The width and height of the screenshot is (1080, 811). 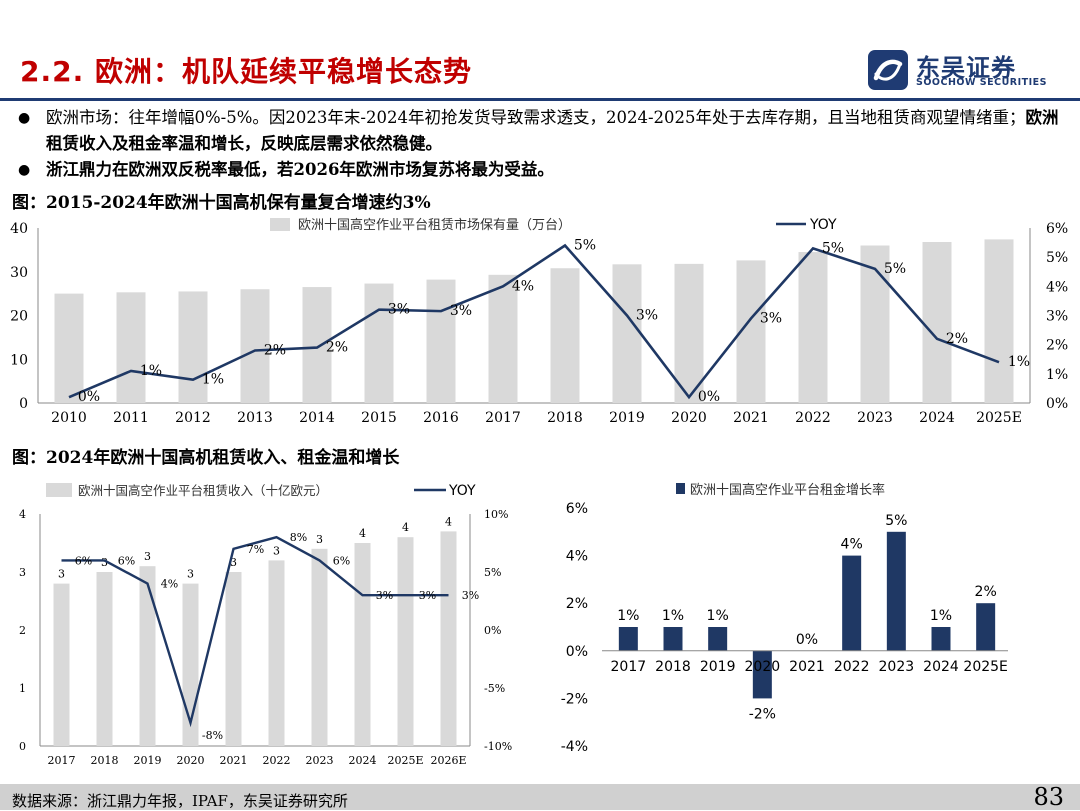 What do you see at coordinates (577, 652) in the screenshot?
I see `y-tick-label: 0%` at bounding box center [577, 652].